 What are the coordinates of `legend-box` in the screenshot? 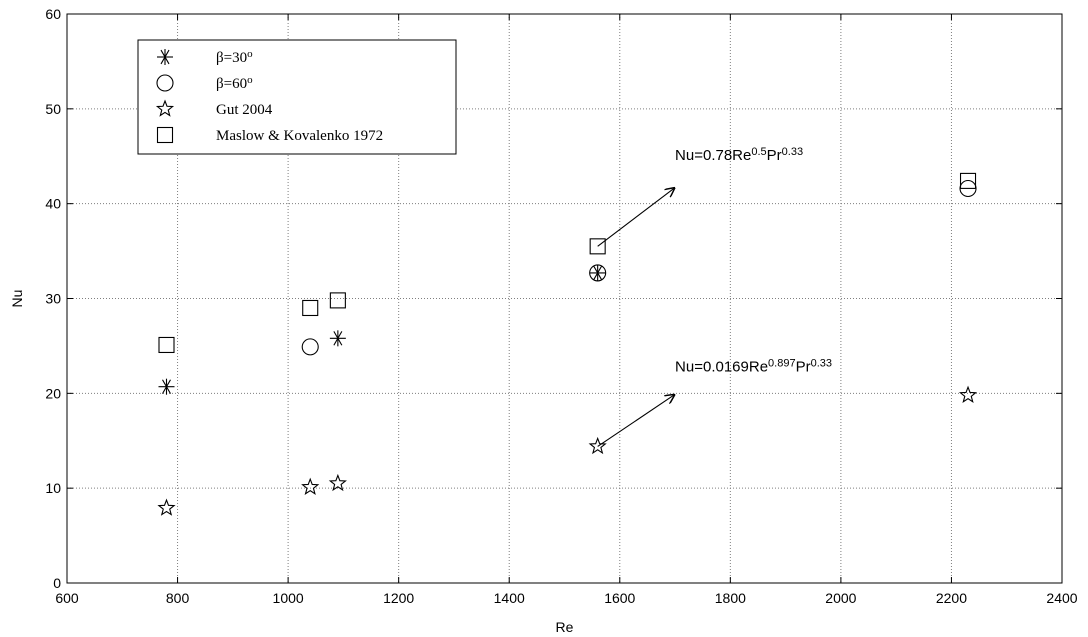 It's located at (297, 97).